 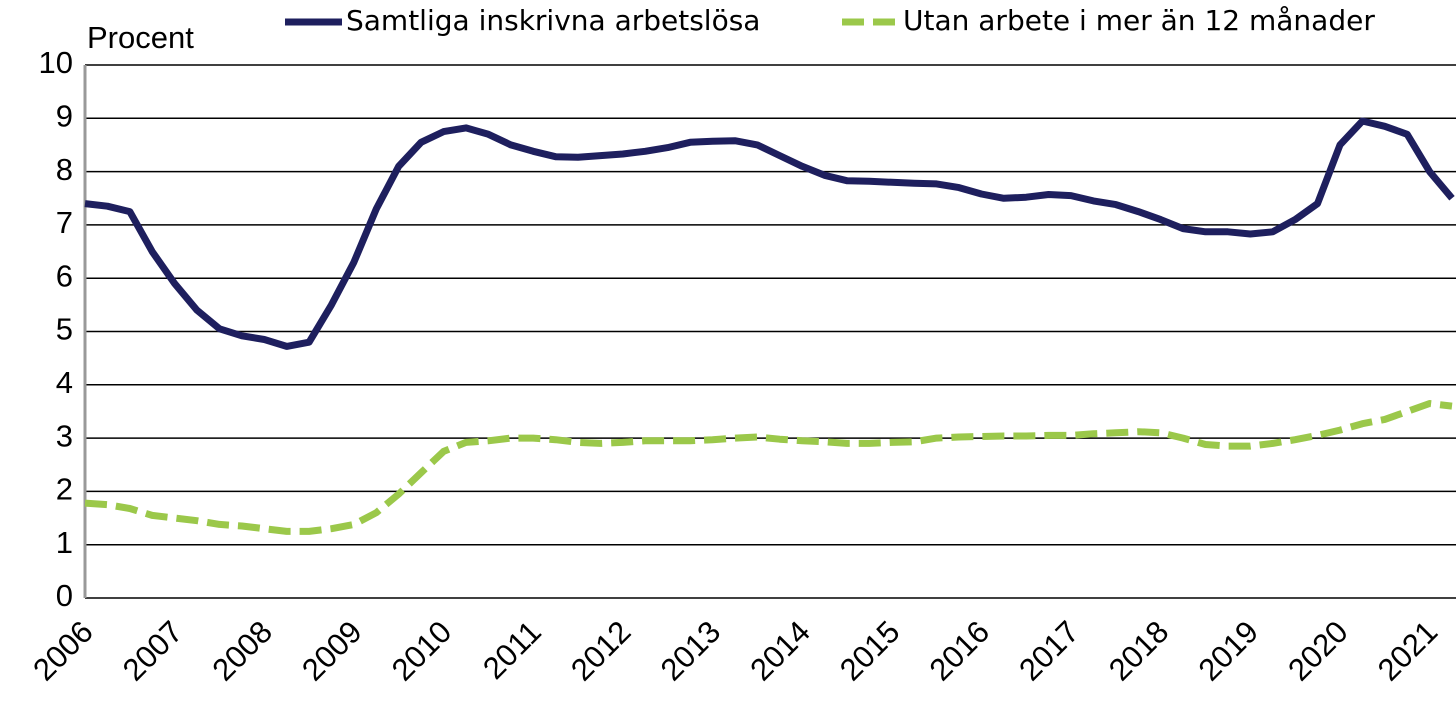 I want to click on y-tick-label: 5, so click(x=64, y=329).